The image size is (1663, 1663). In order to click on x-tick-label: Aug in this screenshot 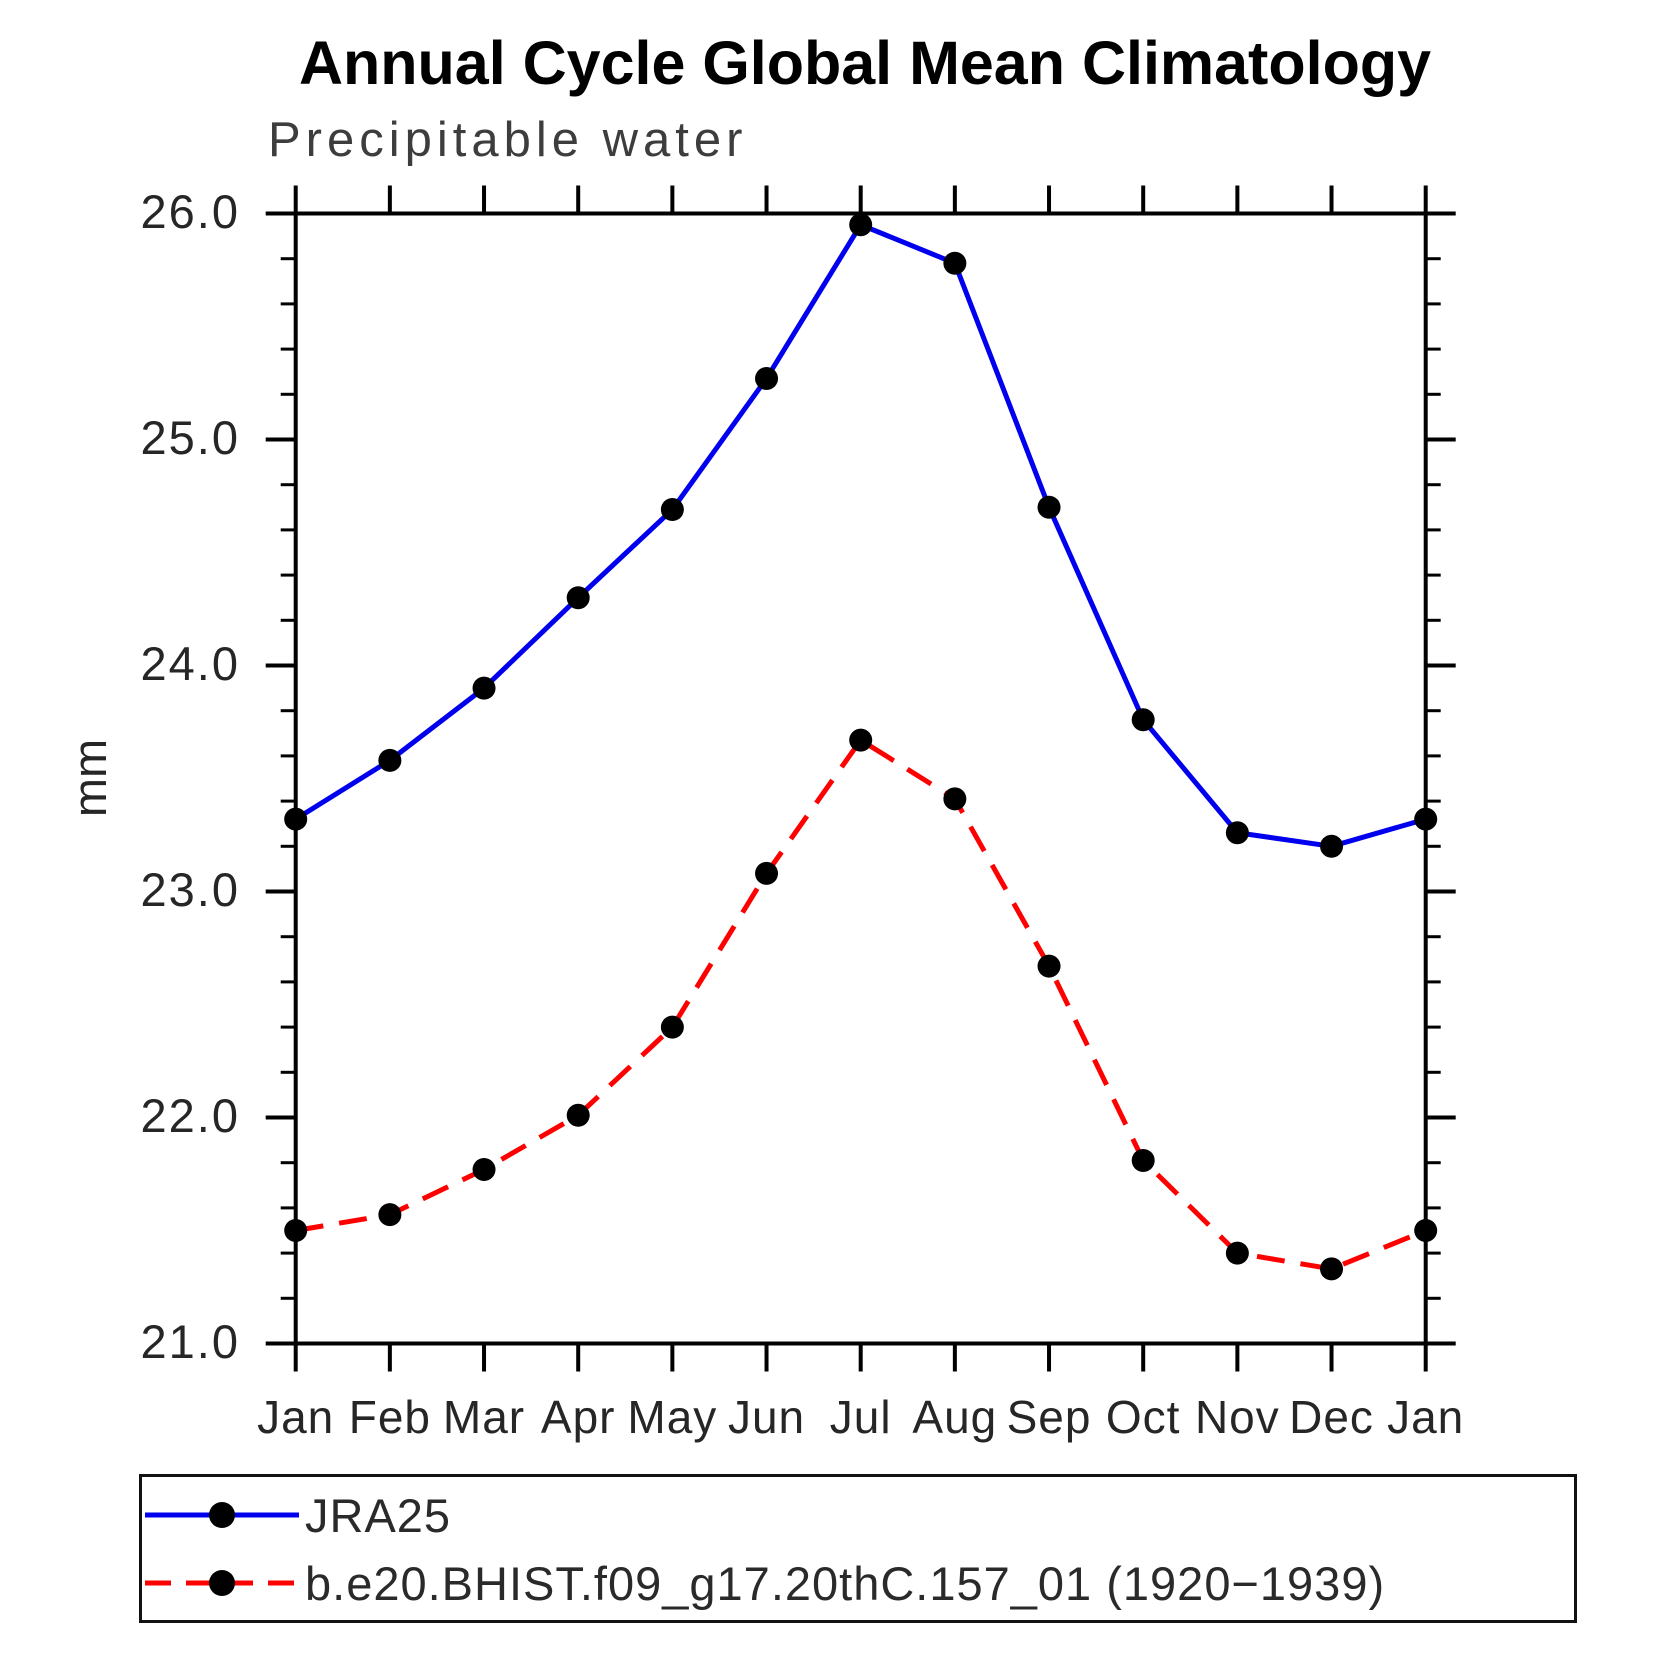, I will do `click(955, 1417)`.